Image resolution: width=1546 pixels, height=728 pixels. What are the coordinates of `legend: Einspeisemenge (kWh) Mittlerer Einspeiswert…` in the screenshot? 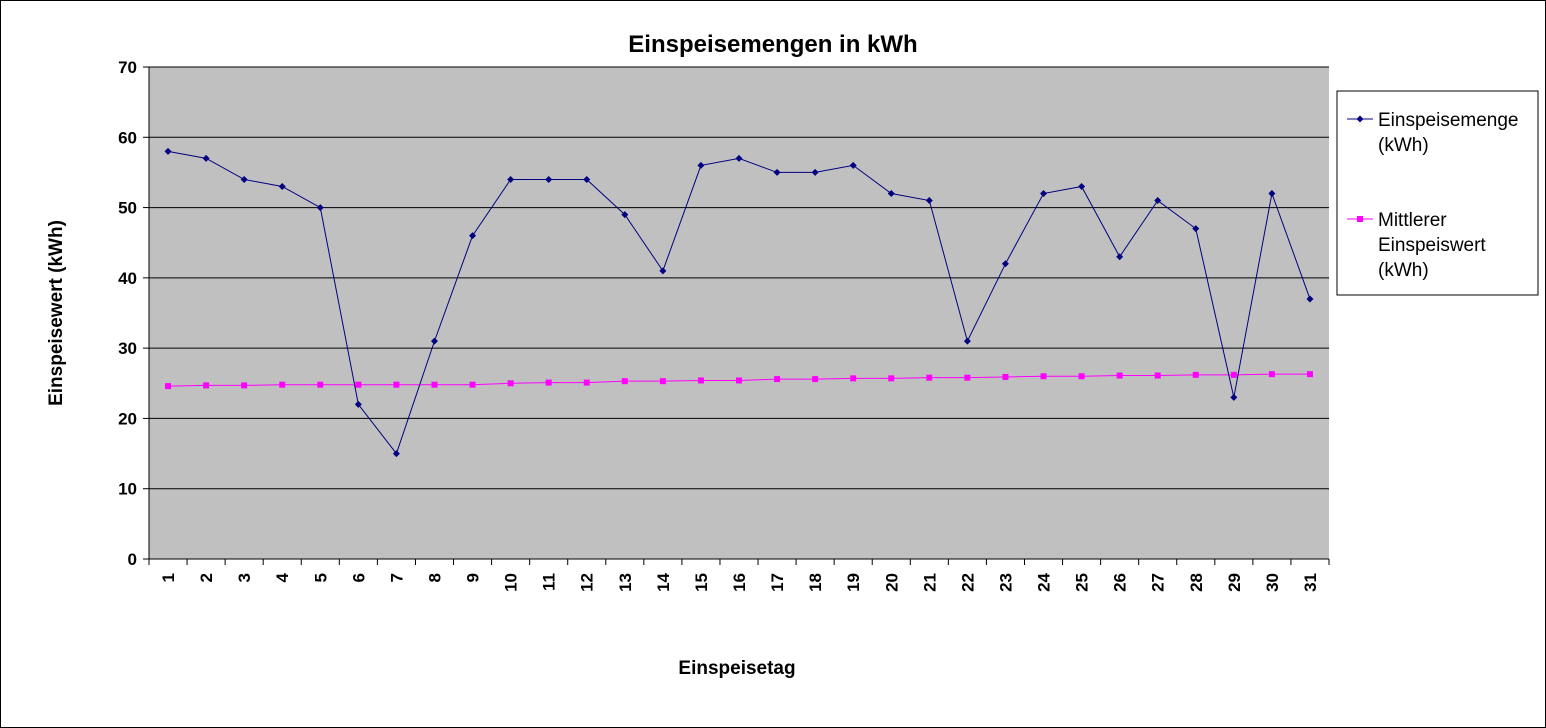 It's located at (1437, 193).